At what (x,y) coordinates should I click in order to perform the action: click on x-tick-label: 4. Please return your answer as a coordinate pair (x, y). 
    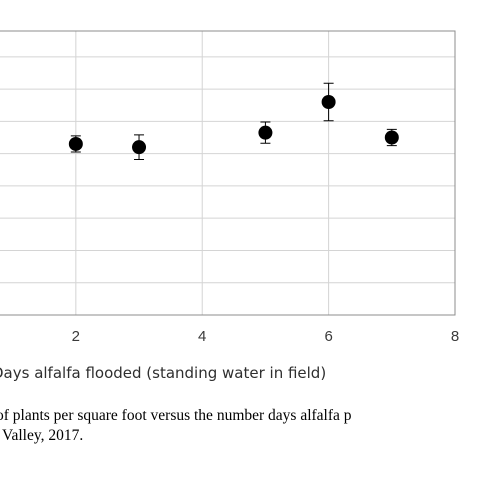
    Looking at the image, I should click on (202, 336).